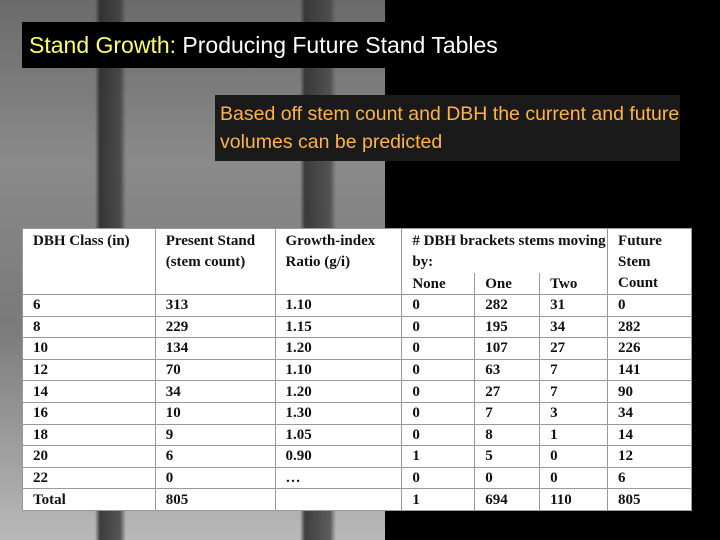  What do you see at coordinates (215, 261) in the screenshot?
I see `header-cell: Present Stand (stem count)` at bounding box center [215, 261].